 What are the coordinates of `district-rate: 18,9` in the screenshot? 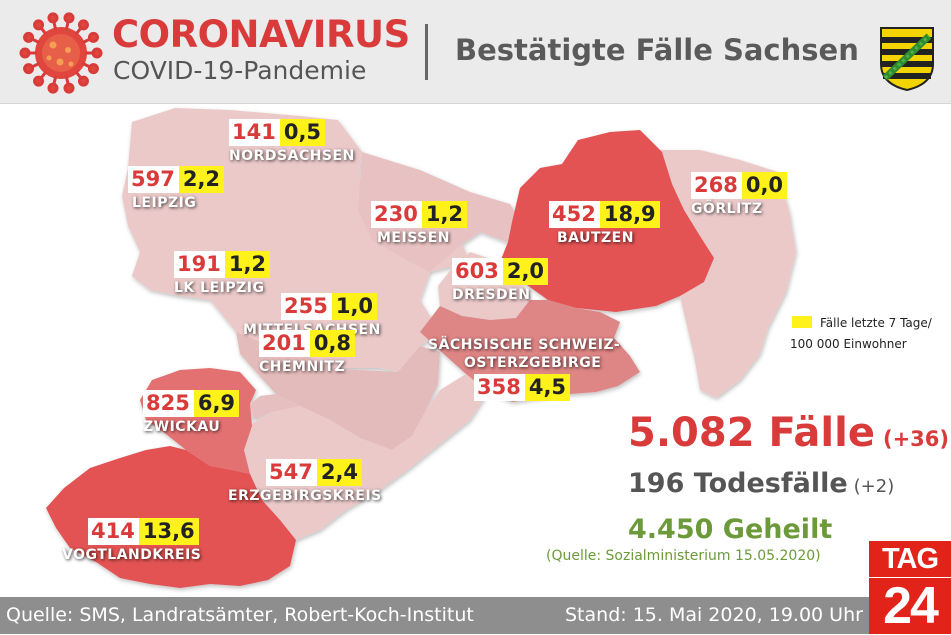 It's located at (629, 214).